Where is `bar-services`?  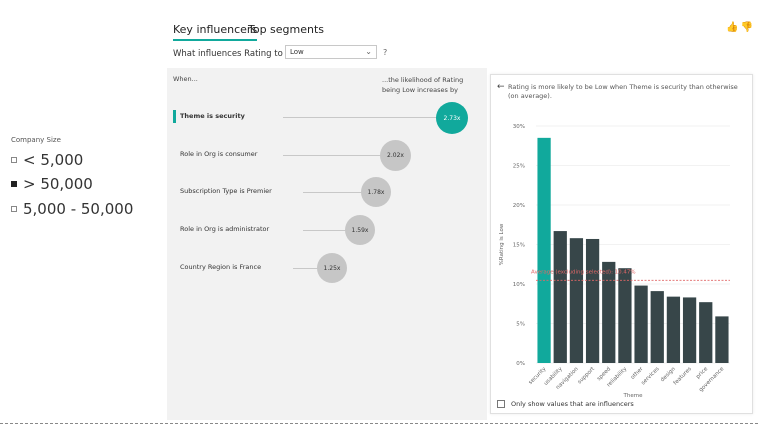 bar-services is located at coordinates (657, 327).